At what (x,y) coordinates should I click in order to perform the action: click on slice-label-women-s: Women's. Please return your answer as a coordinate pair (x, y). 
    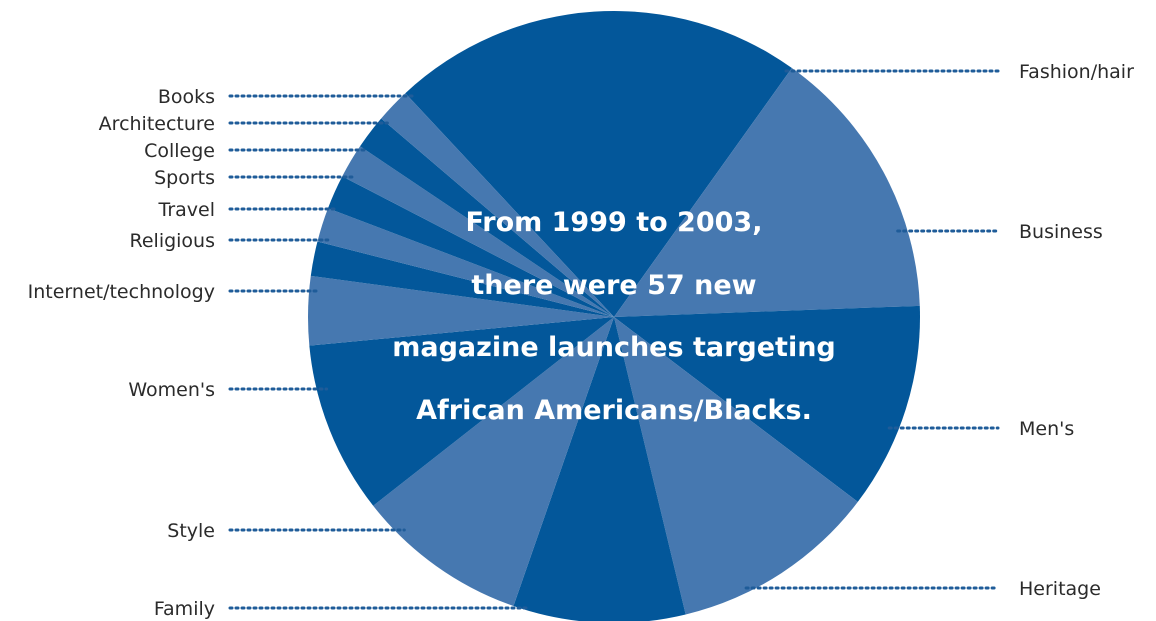
    Looking at the image, I should click on (171, 390).